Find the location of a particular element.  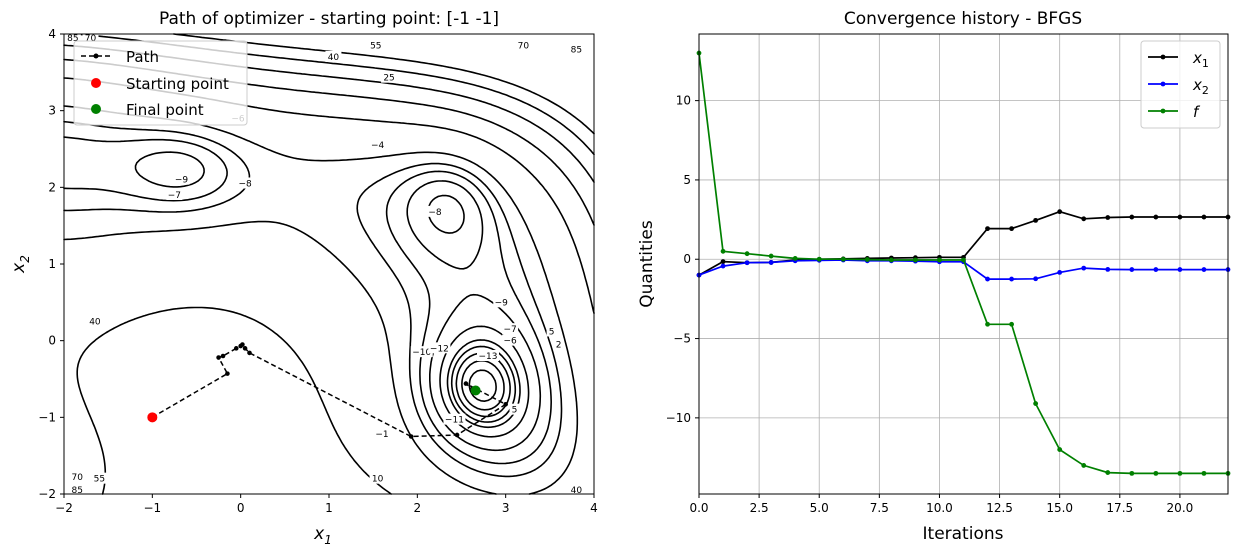

x-tick-label: 0.0 is located at coordinates (698, 508).